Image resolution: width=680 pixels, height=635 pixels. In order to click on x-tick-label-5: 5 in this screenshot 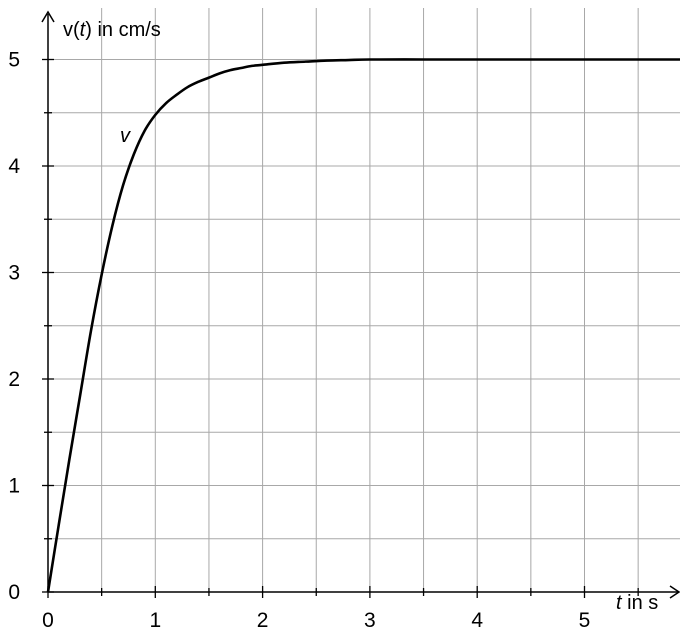, I will do `click(585, 620)`.